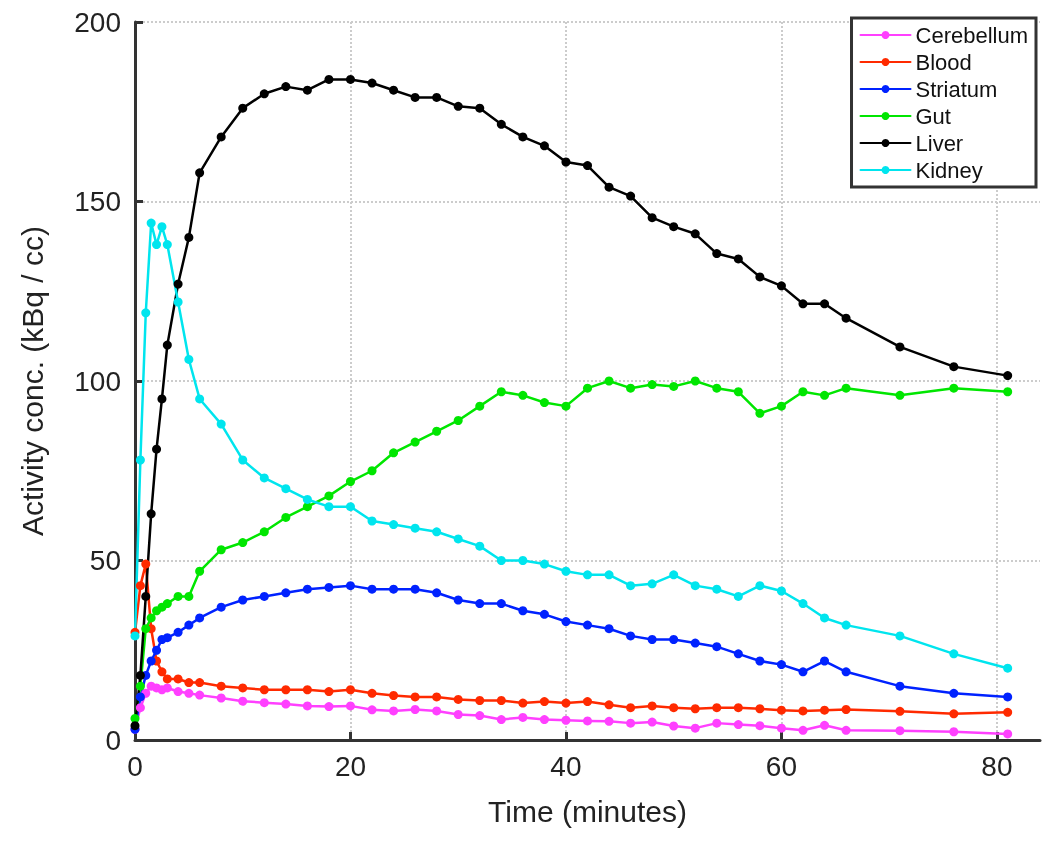 This screenshot has height=843, width=1046. What do you see at coordinates (97, 22) in the screenshot?
I see `y-tick-label: 200` at bounding box center [97, 22].